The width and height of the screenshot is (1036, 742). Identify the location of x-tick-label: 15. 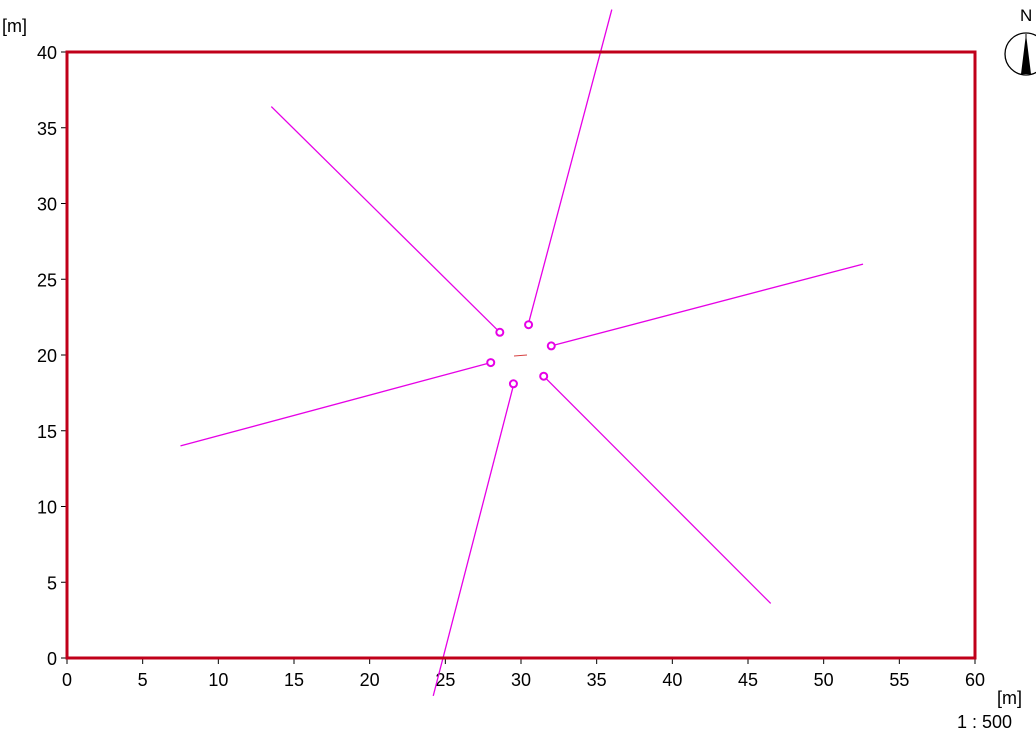
(294, 680).